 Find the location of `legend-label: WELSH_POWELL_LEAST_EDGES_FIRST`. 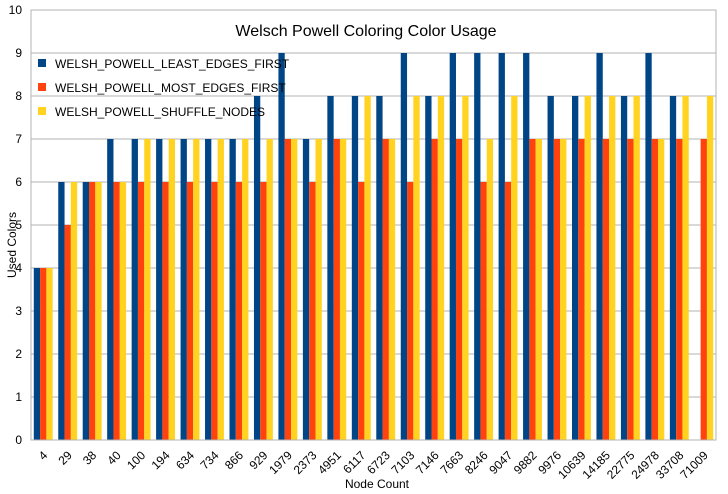

legend-label: WELSH_POWELL_LEAST_EDGES_FIRST is located at coordinates (172, 64).